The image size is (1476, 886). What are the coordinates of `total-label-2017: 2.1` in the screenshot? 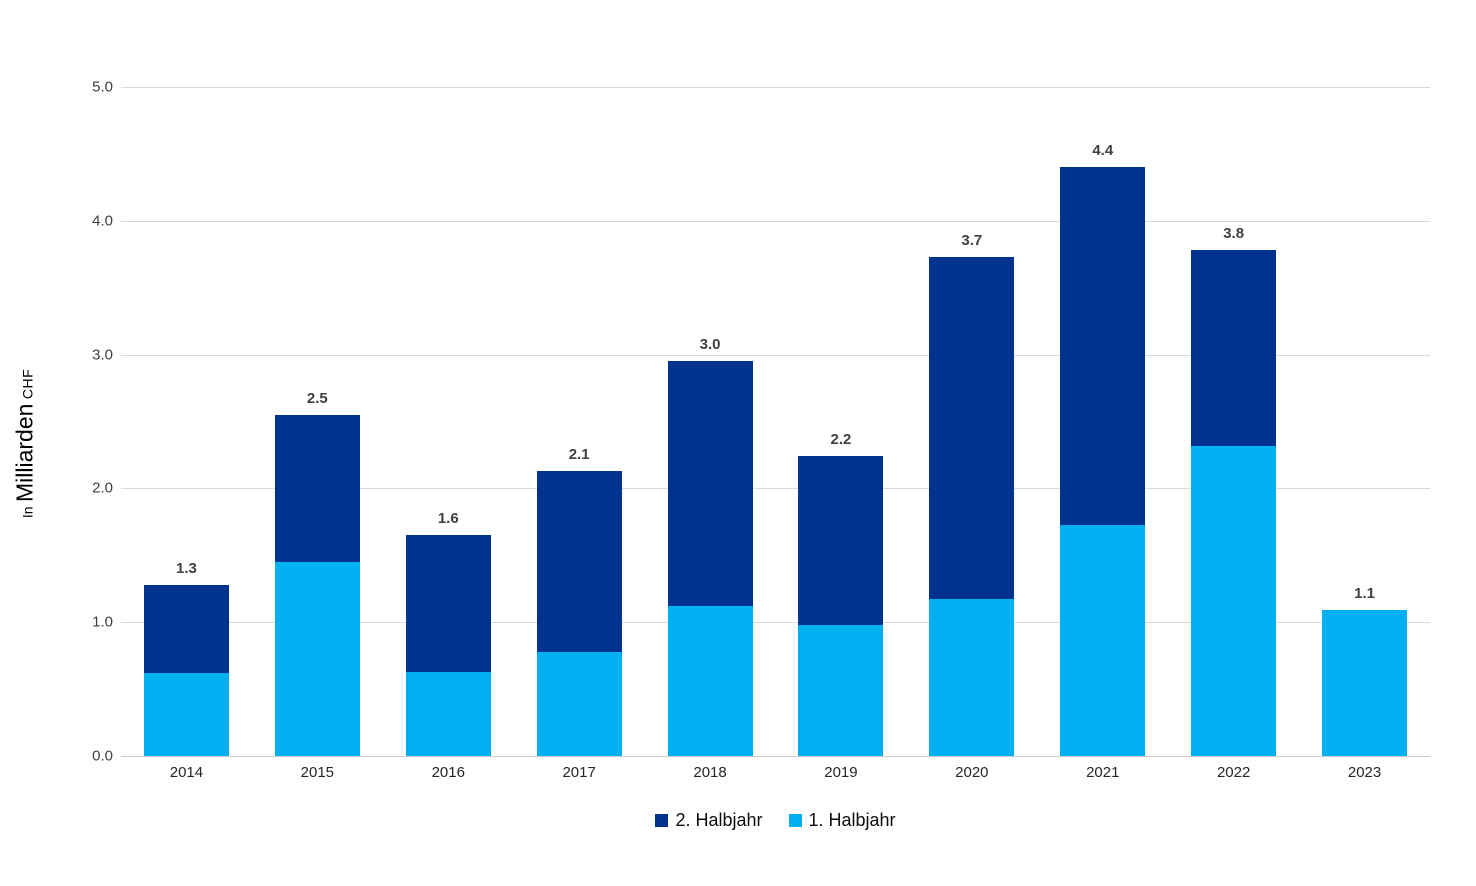 It's located at (579, 455).